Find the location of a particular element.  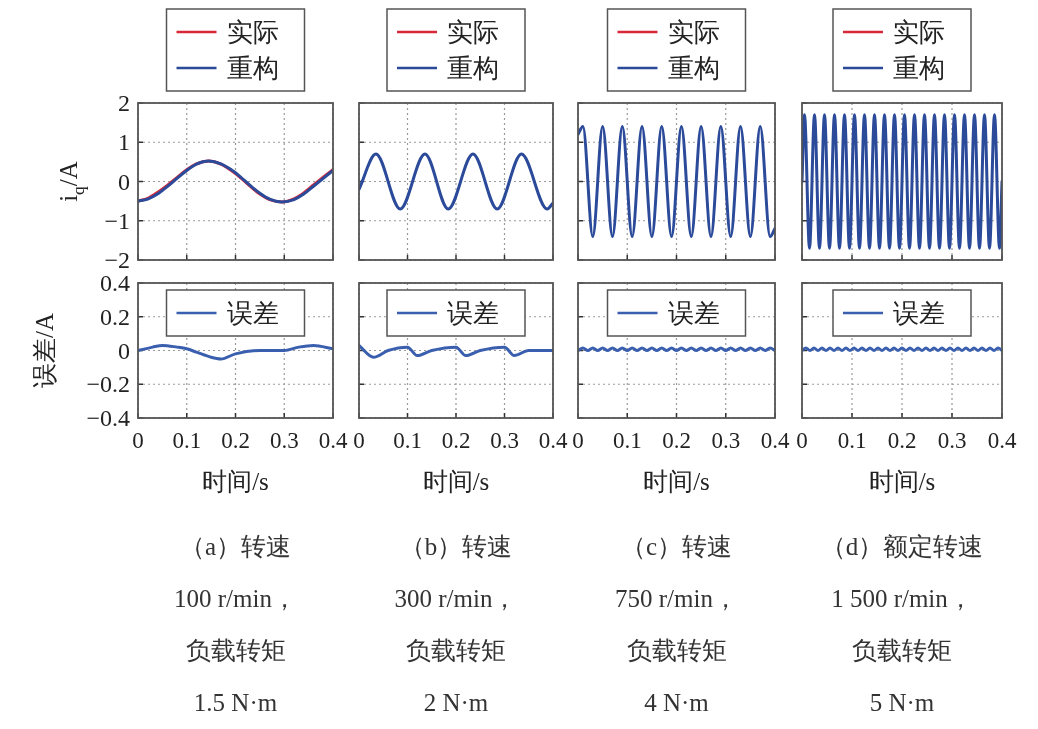

text: （a）转速 is located at coordinates (235, 546).